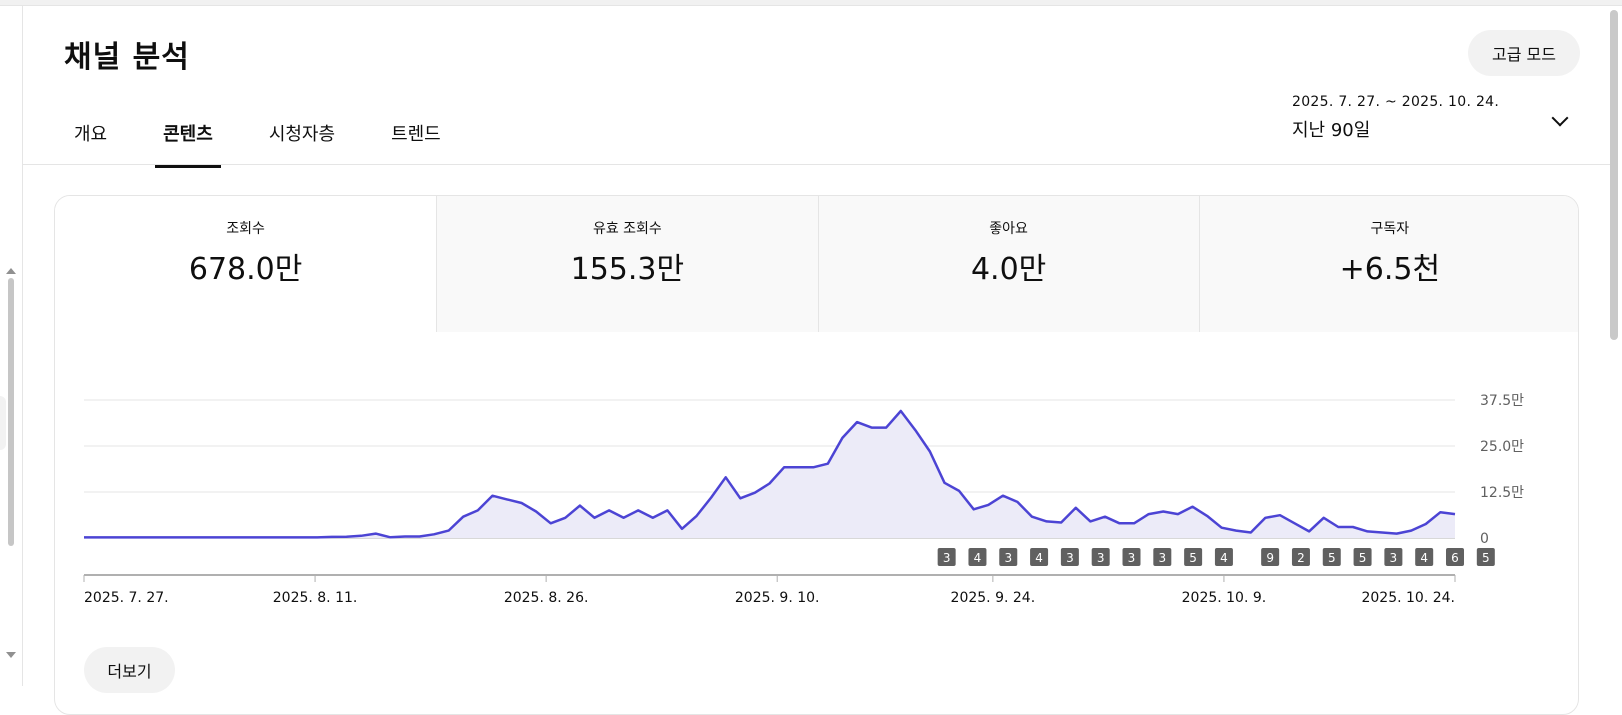  Describe the element at coordinates (1008, 229) in the screenshot. I see `metric-label: 좋아요` at that location.